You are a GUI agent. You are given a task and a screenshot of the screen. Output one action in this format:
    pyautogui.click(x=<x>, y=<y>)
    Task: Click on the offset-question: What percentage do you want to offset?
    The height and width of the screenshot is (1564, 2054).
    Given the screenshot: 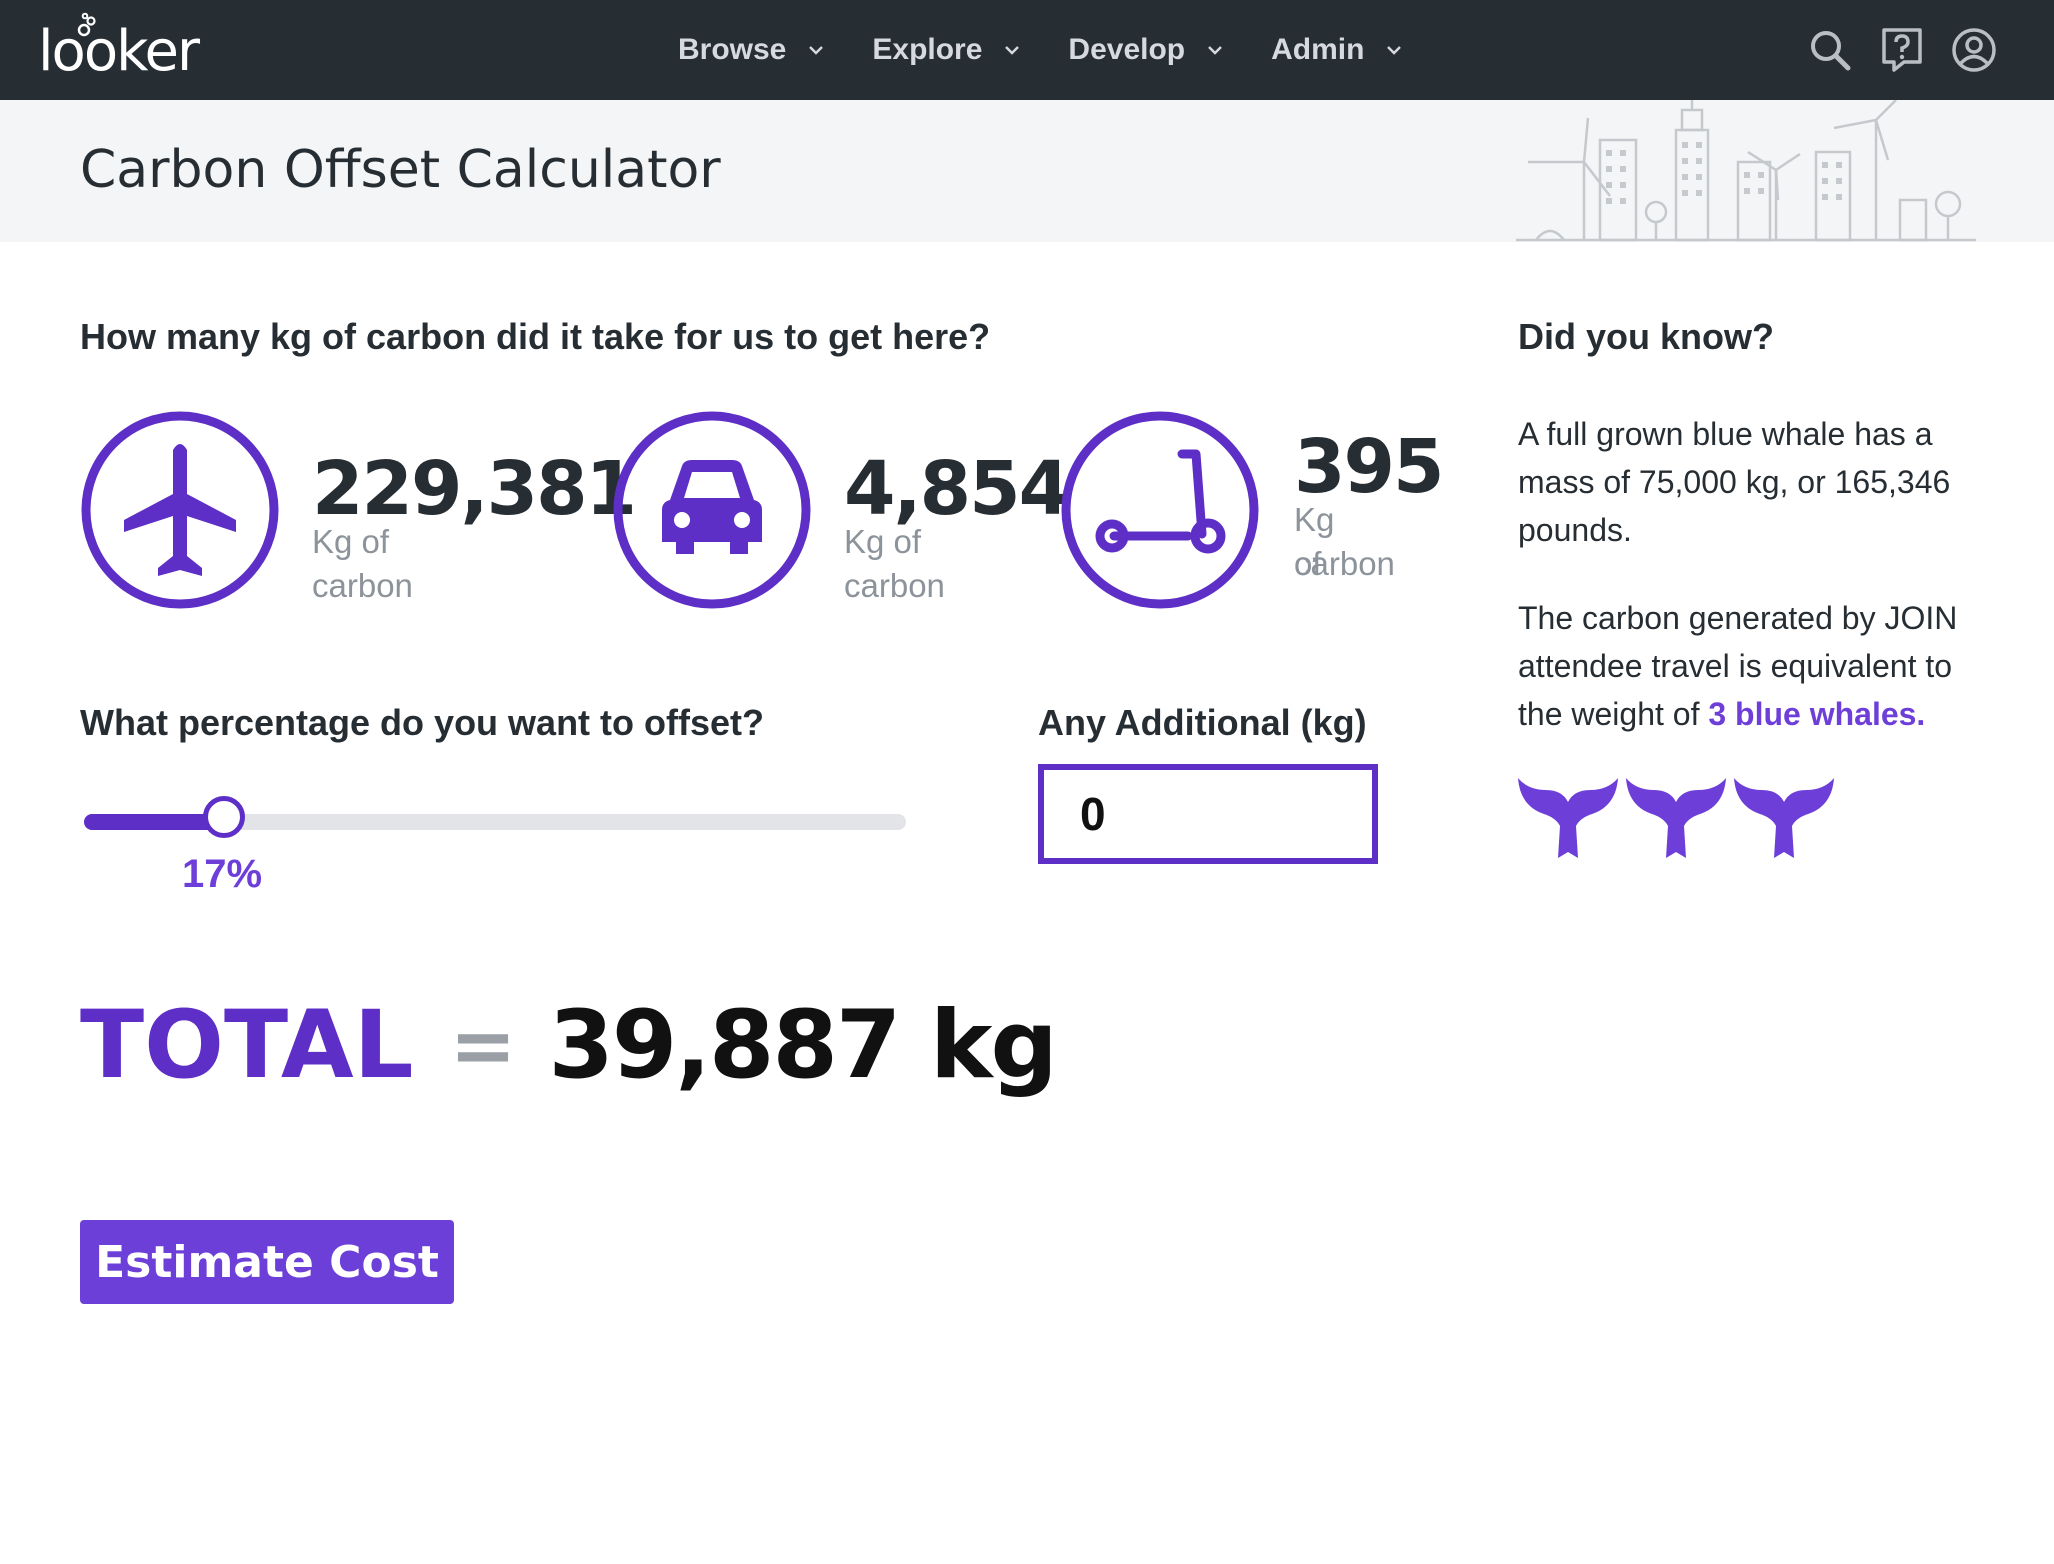 What is the action you would take?
    pyautogui.click(x=422, y=722)
    